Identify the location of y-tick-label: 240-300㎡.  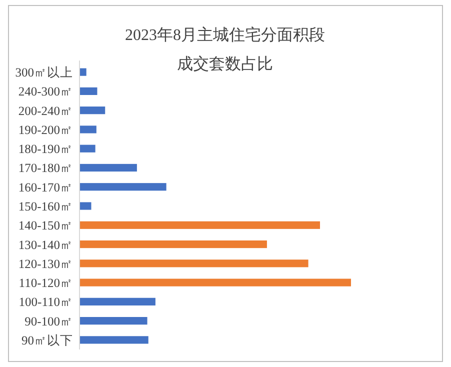
(45, 91).